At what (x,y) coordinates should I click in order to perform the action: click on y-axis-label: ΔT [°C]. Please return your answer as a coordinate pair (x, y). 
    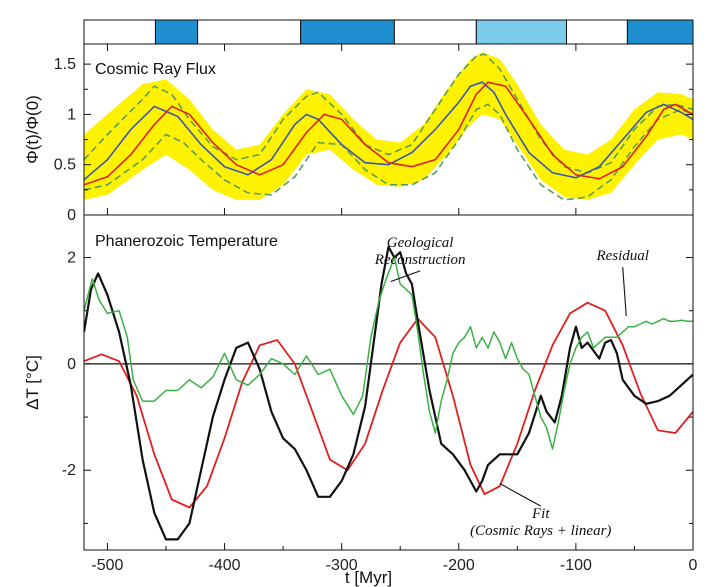
    Looking at the image, I should click on (32, 382).